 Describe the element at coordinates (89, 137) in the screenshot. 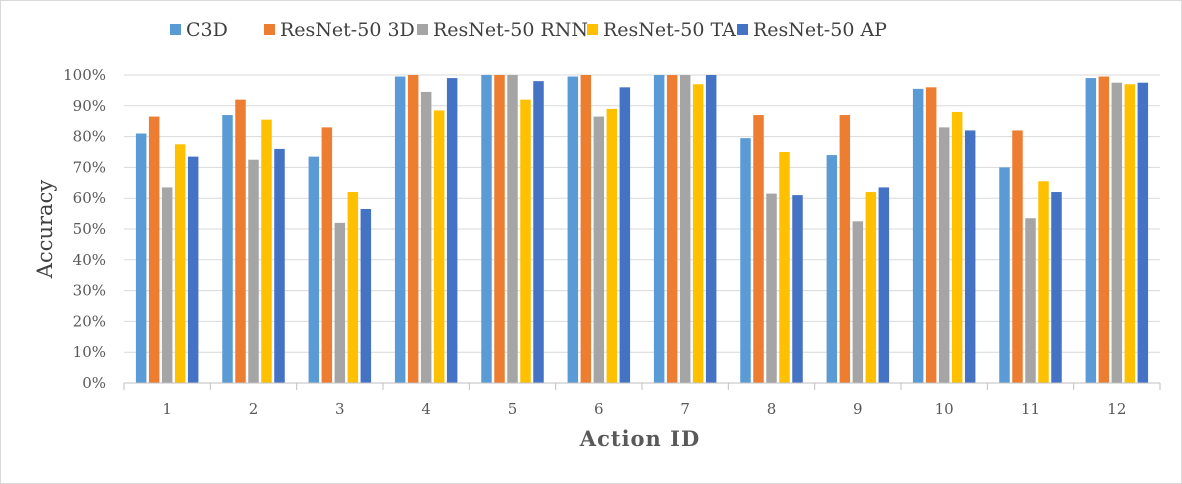

I see `y-tick-label: 80%` at that location.